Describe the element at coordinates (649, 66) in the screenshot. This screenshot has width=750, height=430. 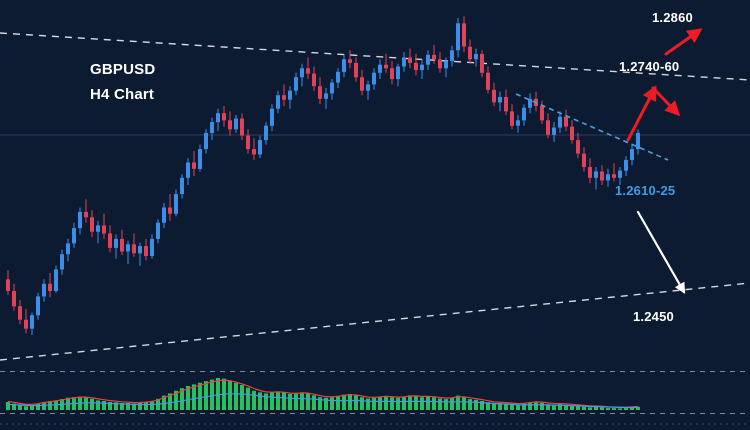
I see `price-level-label-resistance: 1.2740-60` at that location.